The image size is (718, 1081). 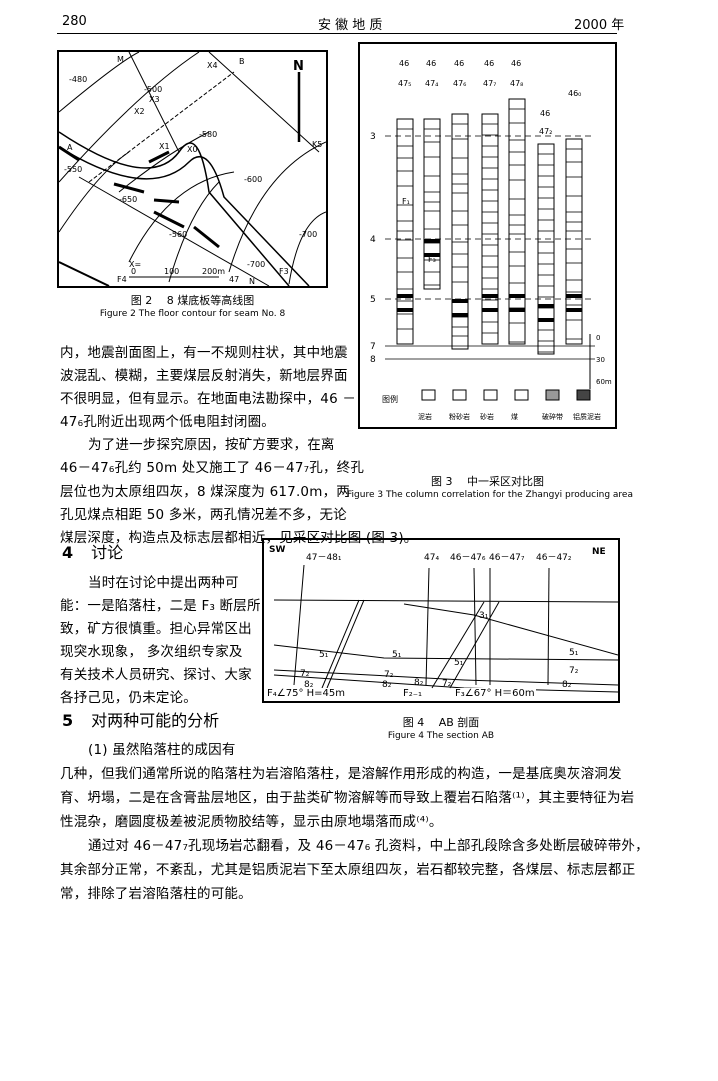 What do you see at coordinates (208, 134) in the screenshot?
I see `contour-label: -580` at bounding box center [208, 134].